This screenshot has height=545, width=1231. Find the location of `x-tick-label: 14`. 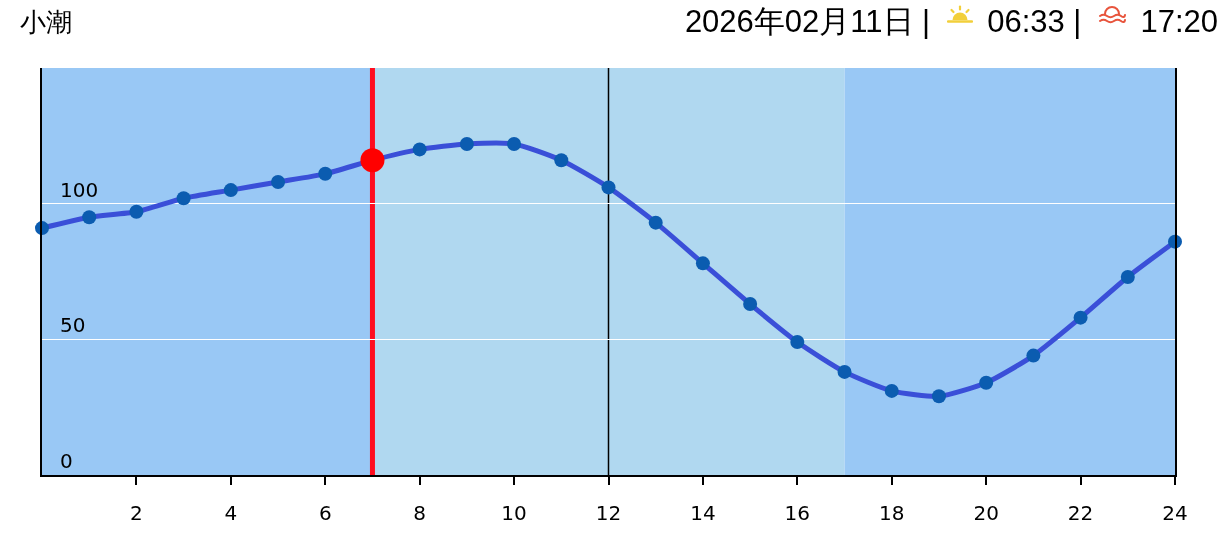

x-tick-label: 14 is located at coordinates (703, 513).